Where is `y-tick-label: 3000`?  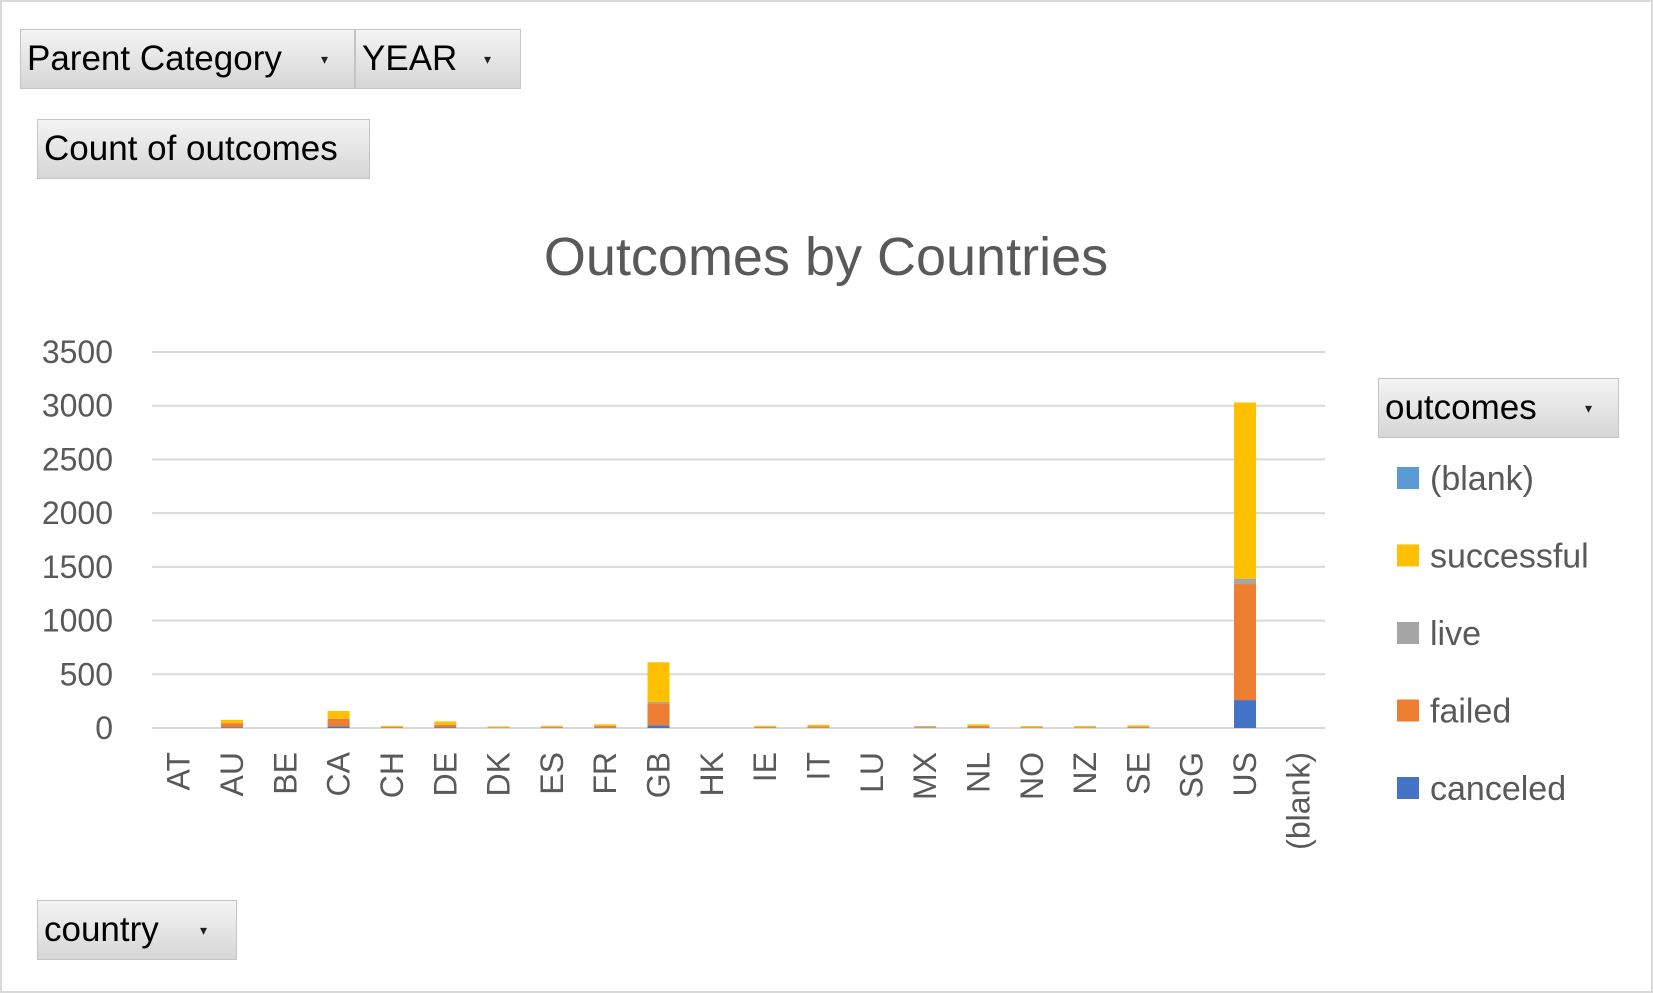 y-tick-label: 3000 is located at coordinates (77, 406).